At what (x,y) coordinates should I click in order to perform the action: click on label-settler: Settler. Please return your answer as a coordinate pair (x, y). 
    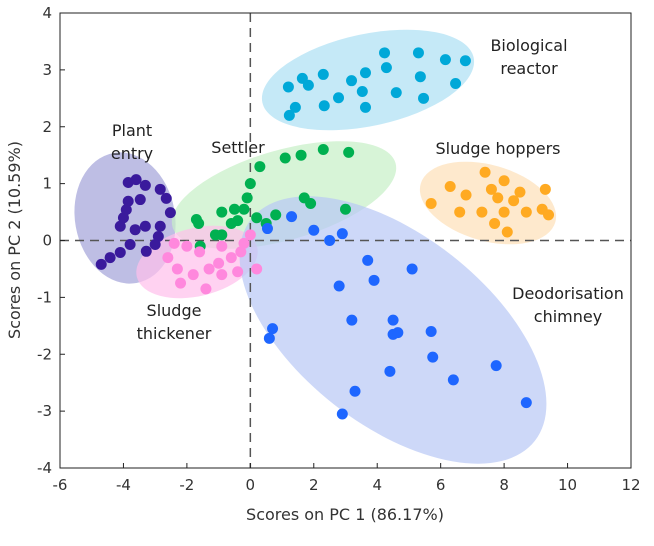
    Looking at the image, I should click on (238, 147).